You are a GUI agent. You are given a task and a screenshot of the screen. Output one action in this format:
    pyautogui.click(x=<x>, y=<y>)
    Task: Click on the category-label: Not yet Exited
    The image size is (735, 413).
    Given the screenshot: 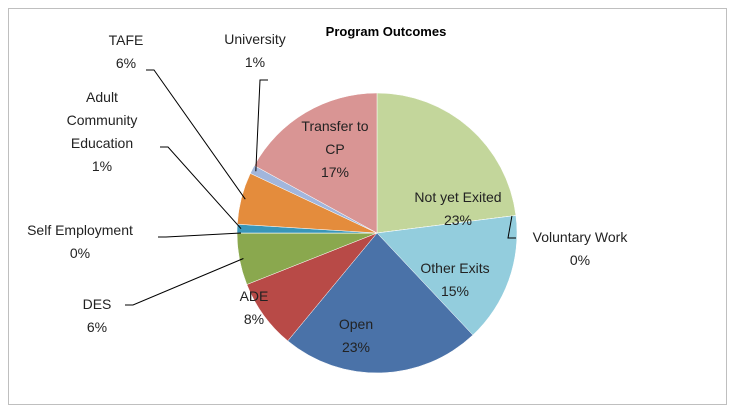 What is the action you would take?
    pyautogui.click(x=458, y=197)
    